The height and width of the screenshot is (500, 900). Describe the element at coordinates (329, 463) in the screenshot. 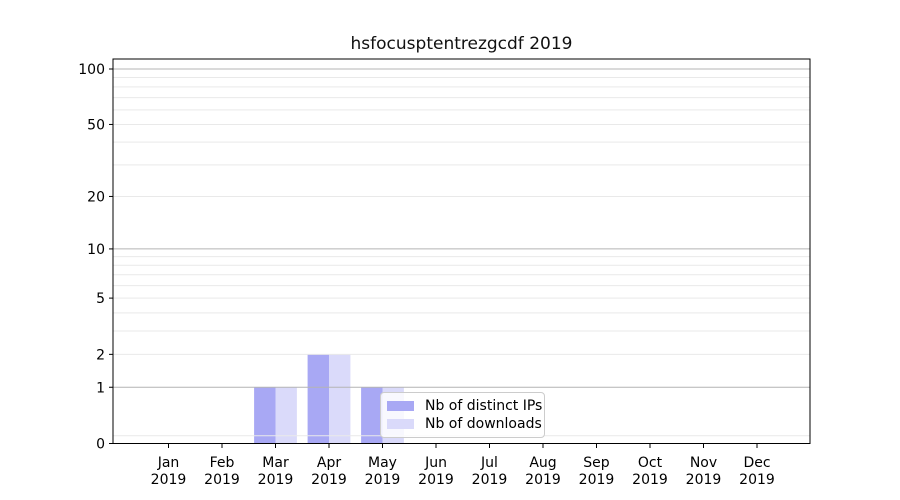

I see `x-tick-label-month: Apr` at that location.